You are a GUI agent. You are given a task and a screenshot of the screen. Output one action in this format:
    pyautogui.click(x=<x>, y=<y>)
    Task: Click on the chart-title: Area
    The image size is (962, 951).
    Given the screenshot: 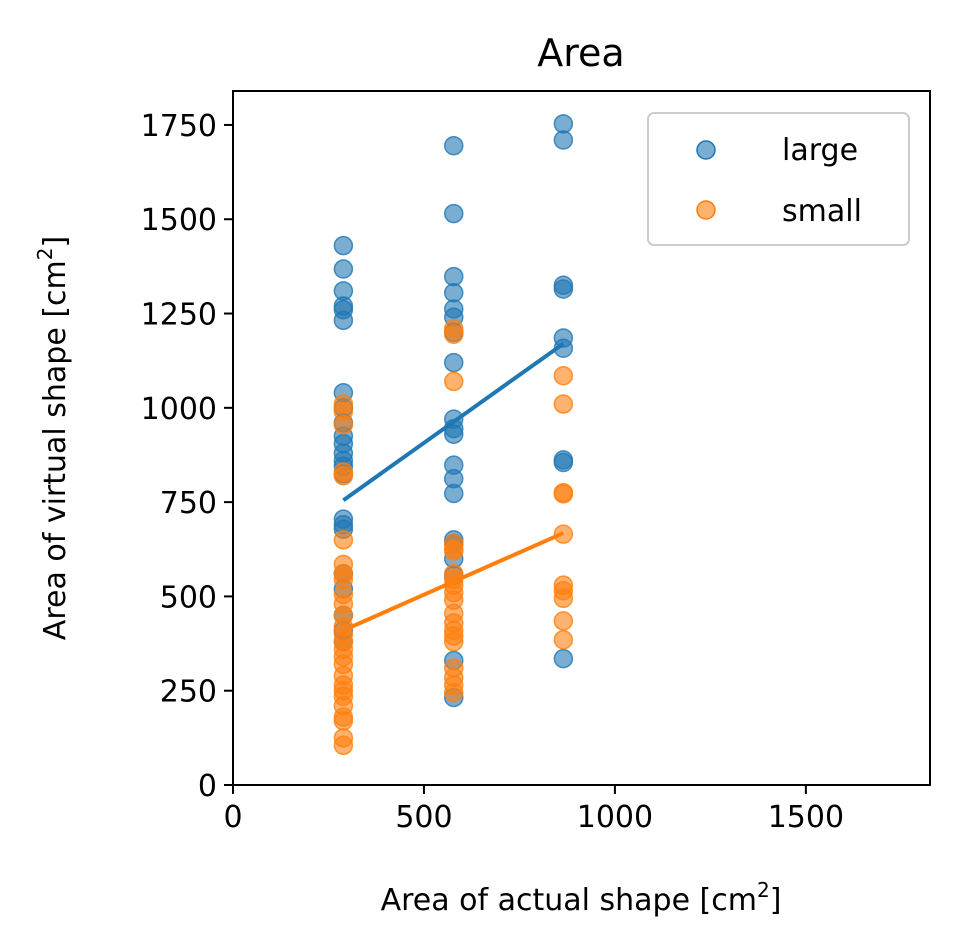 What is the action you would take?
    pyautogui.click(x=580, y=53)
    